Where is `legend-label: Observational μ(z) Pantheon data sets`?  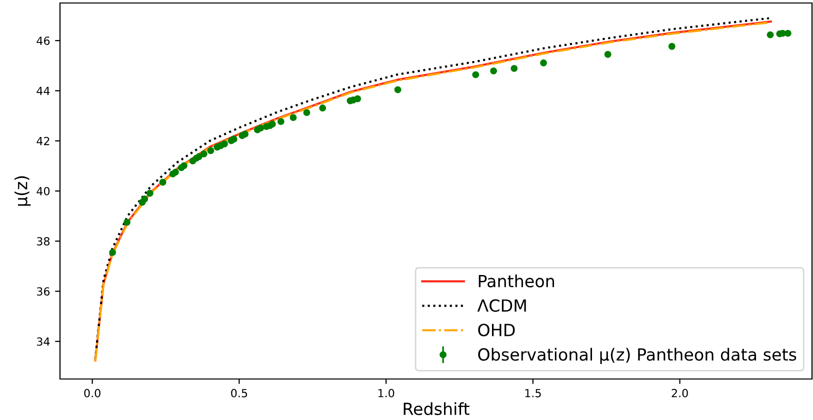
legend-label: Observational μ(z) Pantheon data sets is located at coordinates (637, 356).